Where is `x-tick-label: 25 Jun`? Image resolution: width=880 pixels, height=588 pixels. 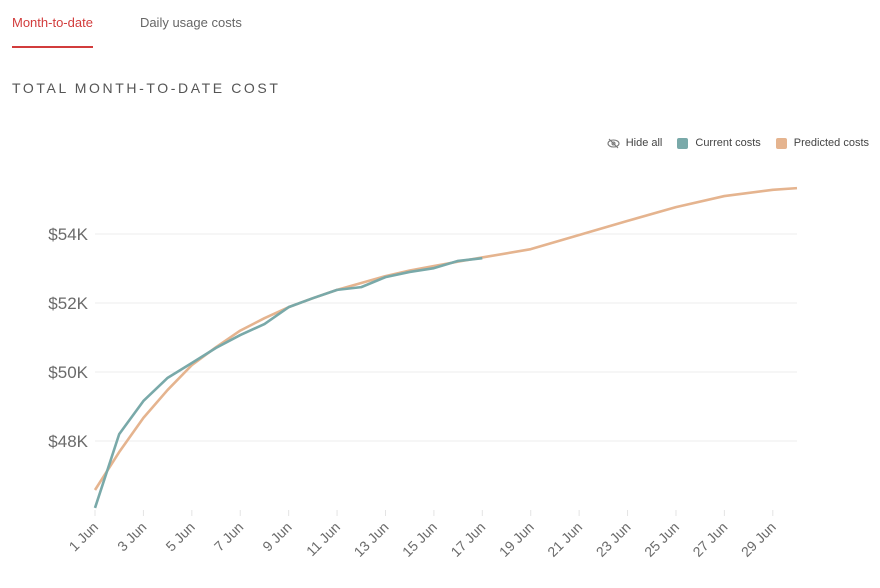
x-tick-label: 25 Jun is located at coordinates (661, 539).